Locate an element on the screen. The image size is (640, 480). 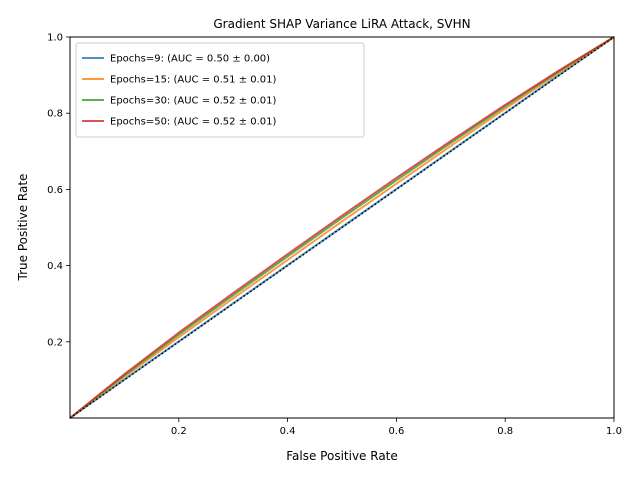
y-axis-ticks: 0.2 0.4 0.6 0.8 1.0 is located at coordinates (58, 190).